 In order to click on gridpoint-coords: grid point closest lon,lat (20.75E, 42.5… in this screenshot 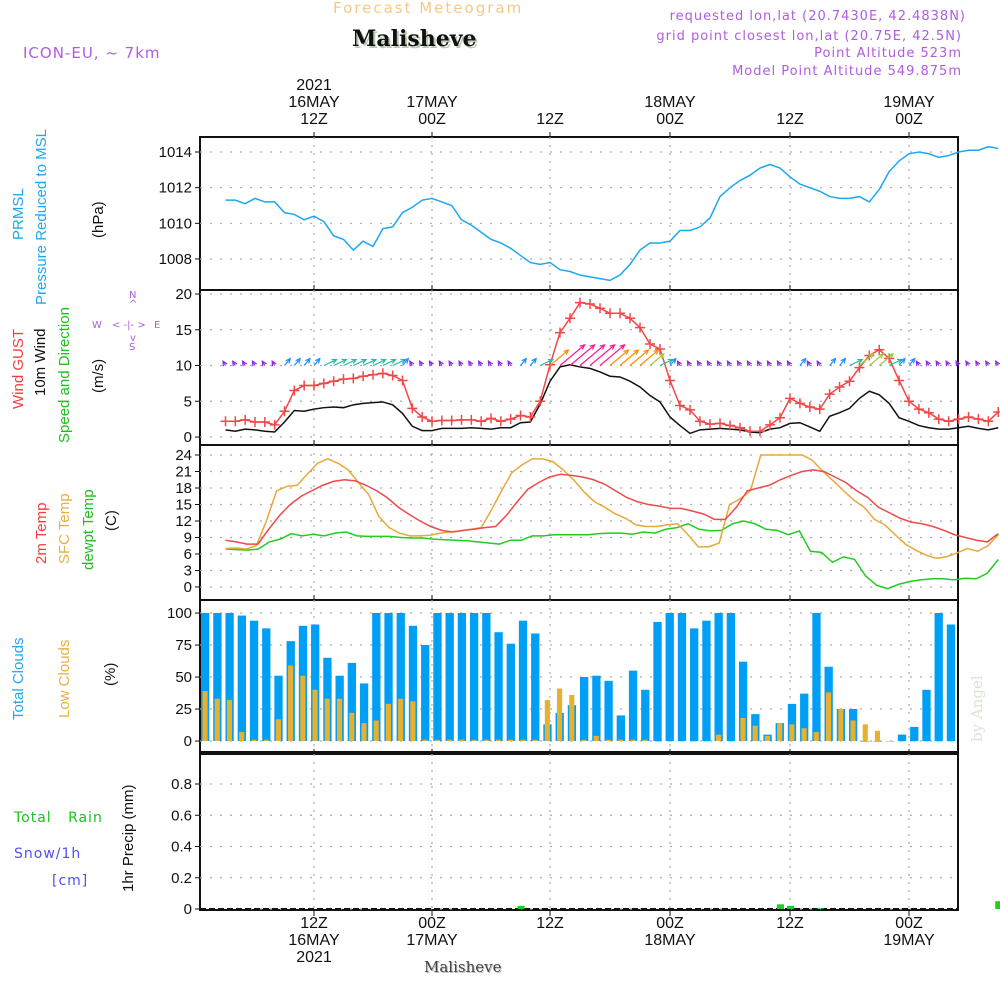, I will do `click(809, 36)`.